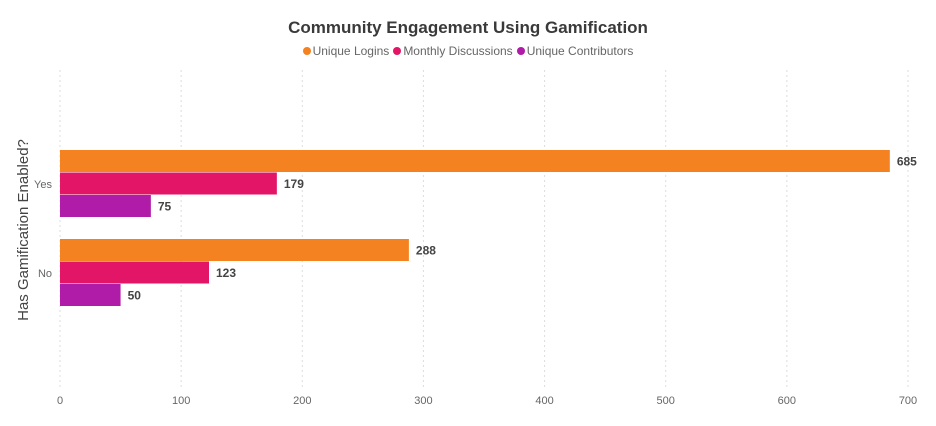 The height and width of the screenshot is (426, 936). What do you see at coordinates (43, 185) in the screenshot?
I see `y-tick-label: Yes` at bounding box center [43, 185].